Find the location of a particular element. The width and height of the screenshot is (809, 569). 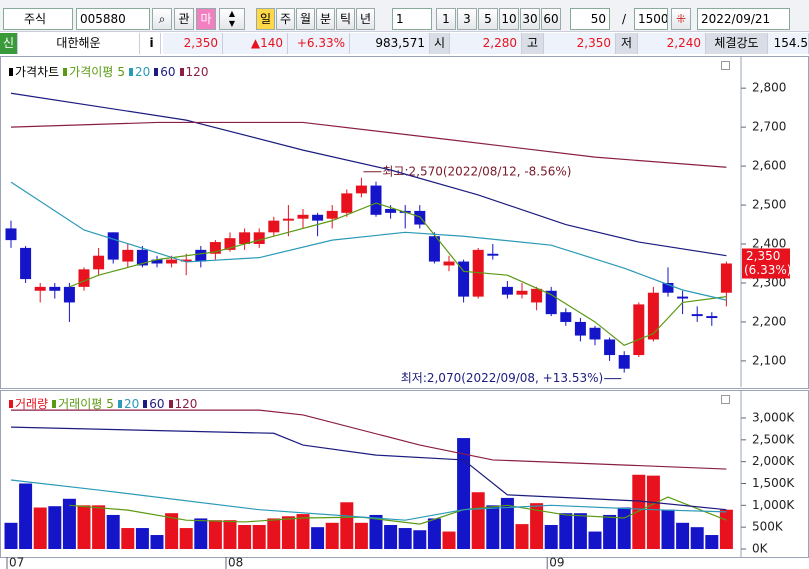

spinner: ▲ ▼ is located at coordinates (232, 19).